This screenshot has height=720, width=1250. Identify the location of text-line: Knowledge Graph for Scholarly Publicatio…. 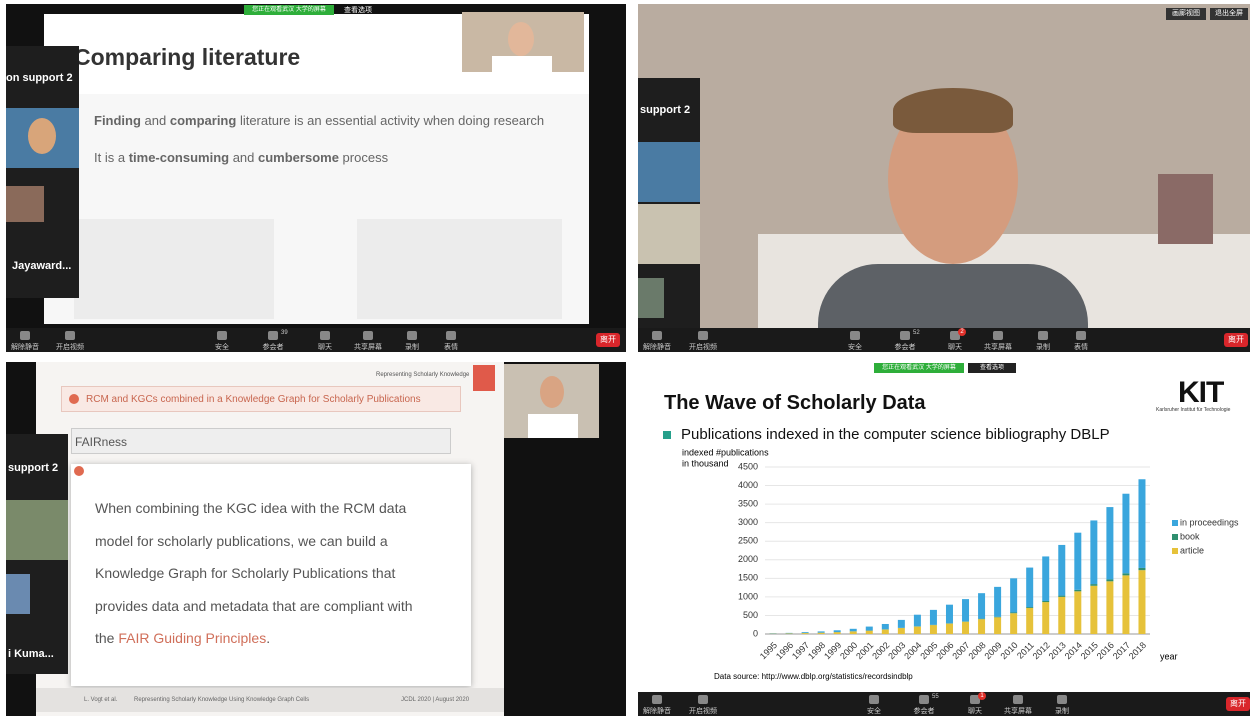
(245, 573).